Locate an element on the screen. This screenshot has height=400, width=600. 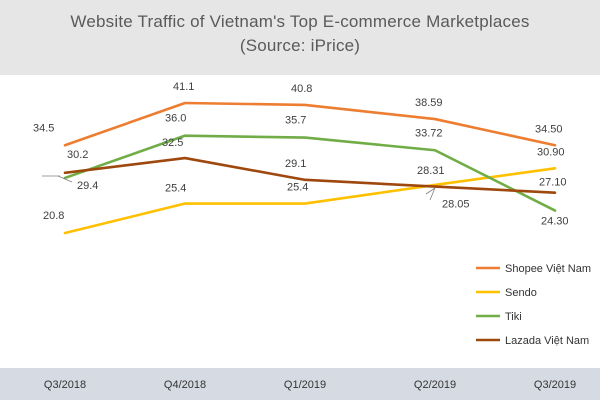
series-line-sendo is located at coordinates (310, 201).